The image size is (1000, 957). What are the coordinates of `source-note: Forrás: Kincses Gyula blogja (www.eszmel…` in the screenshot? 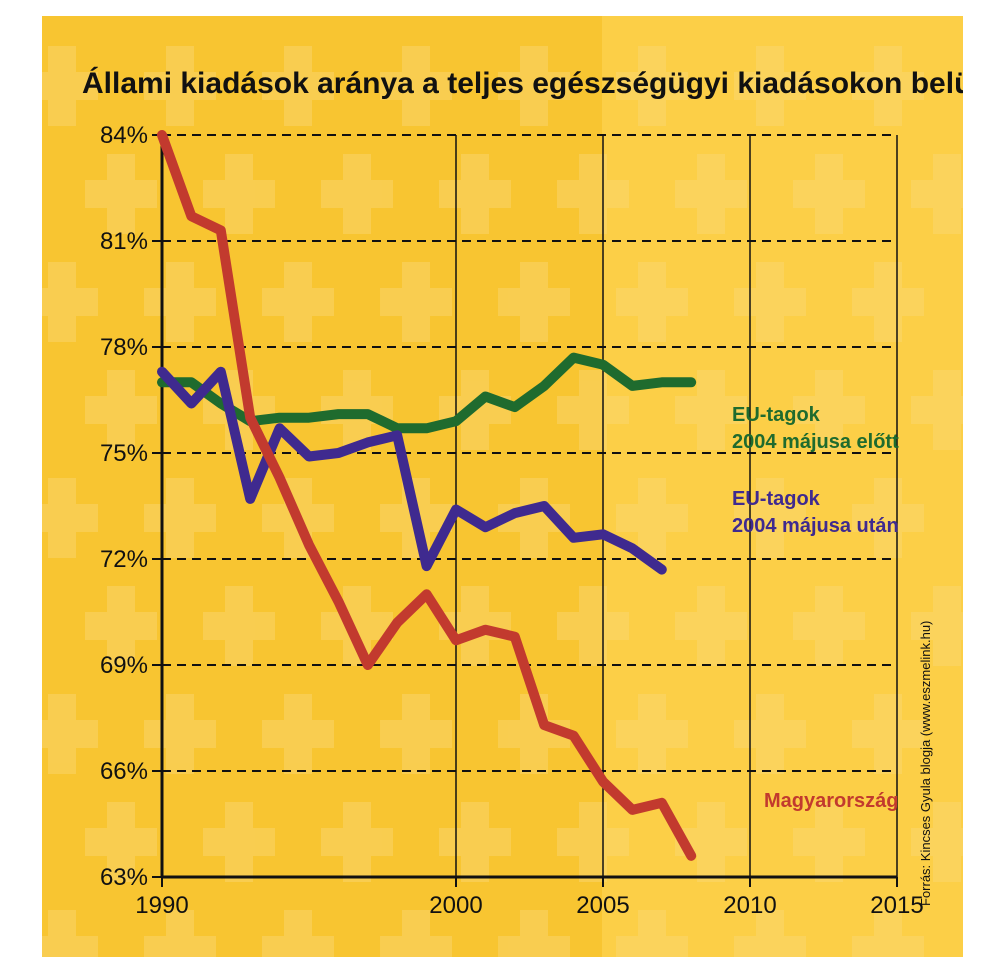 It's located at (925, 763).